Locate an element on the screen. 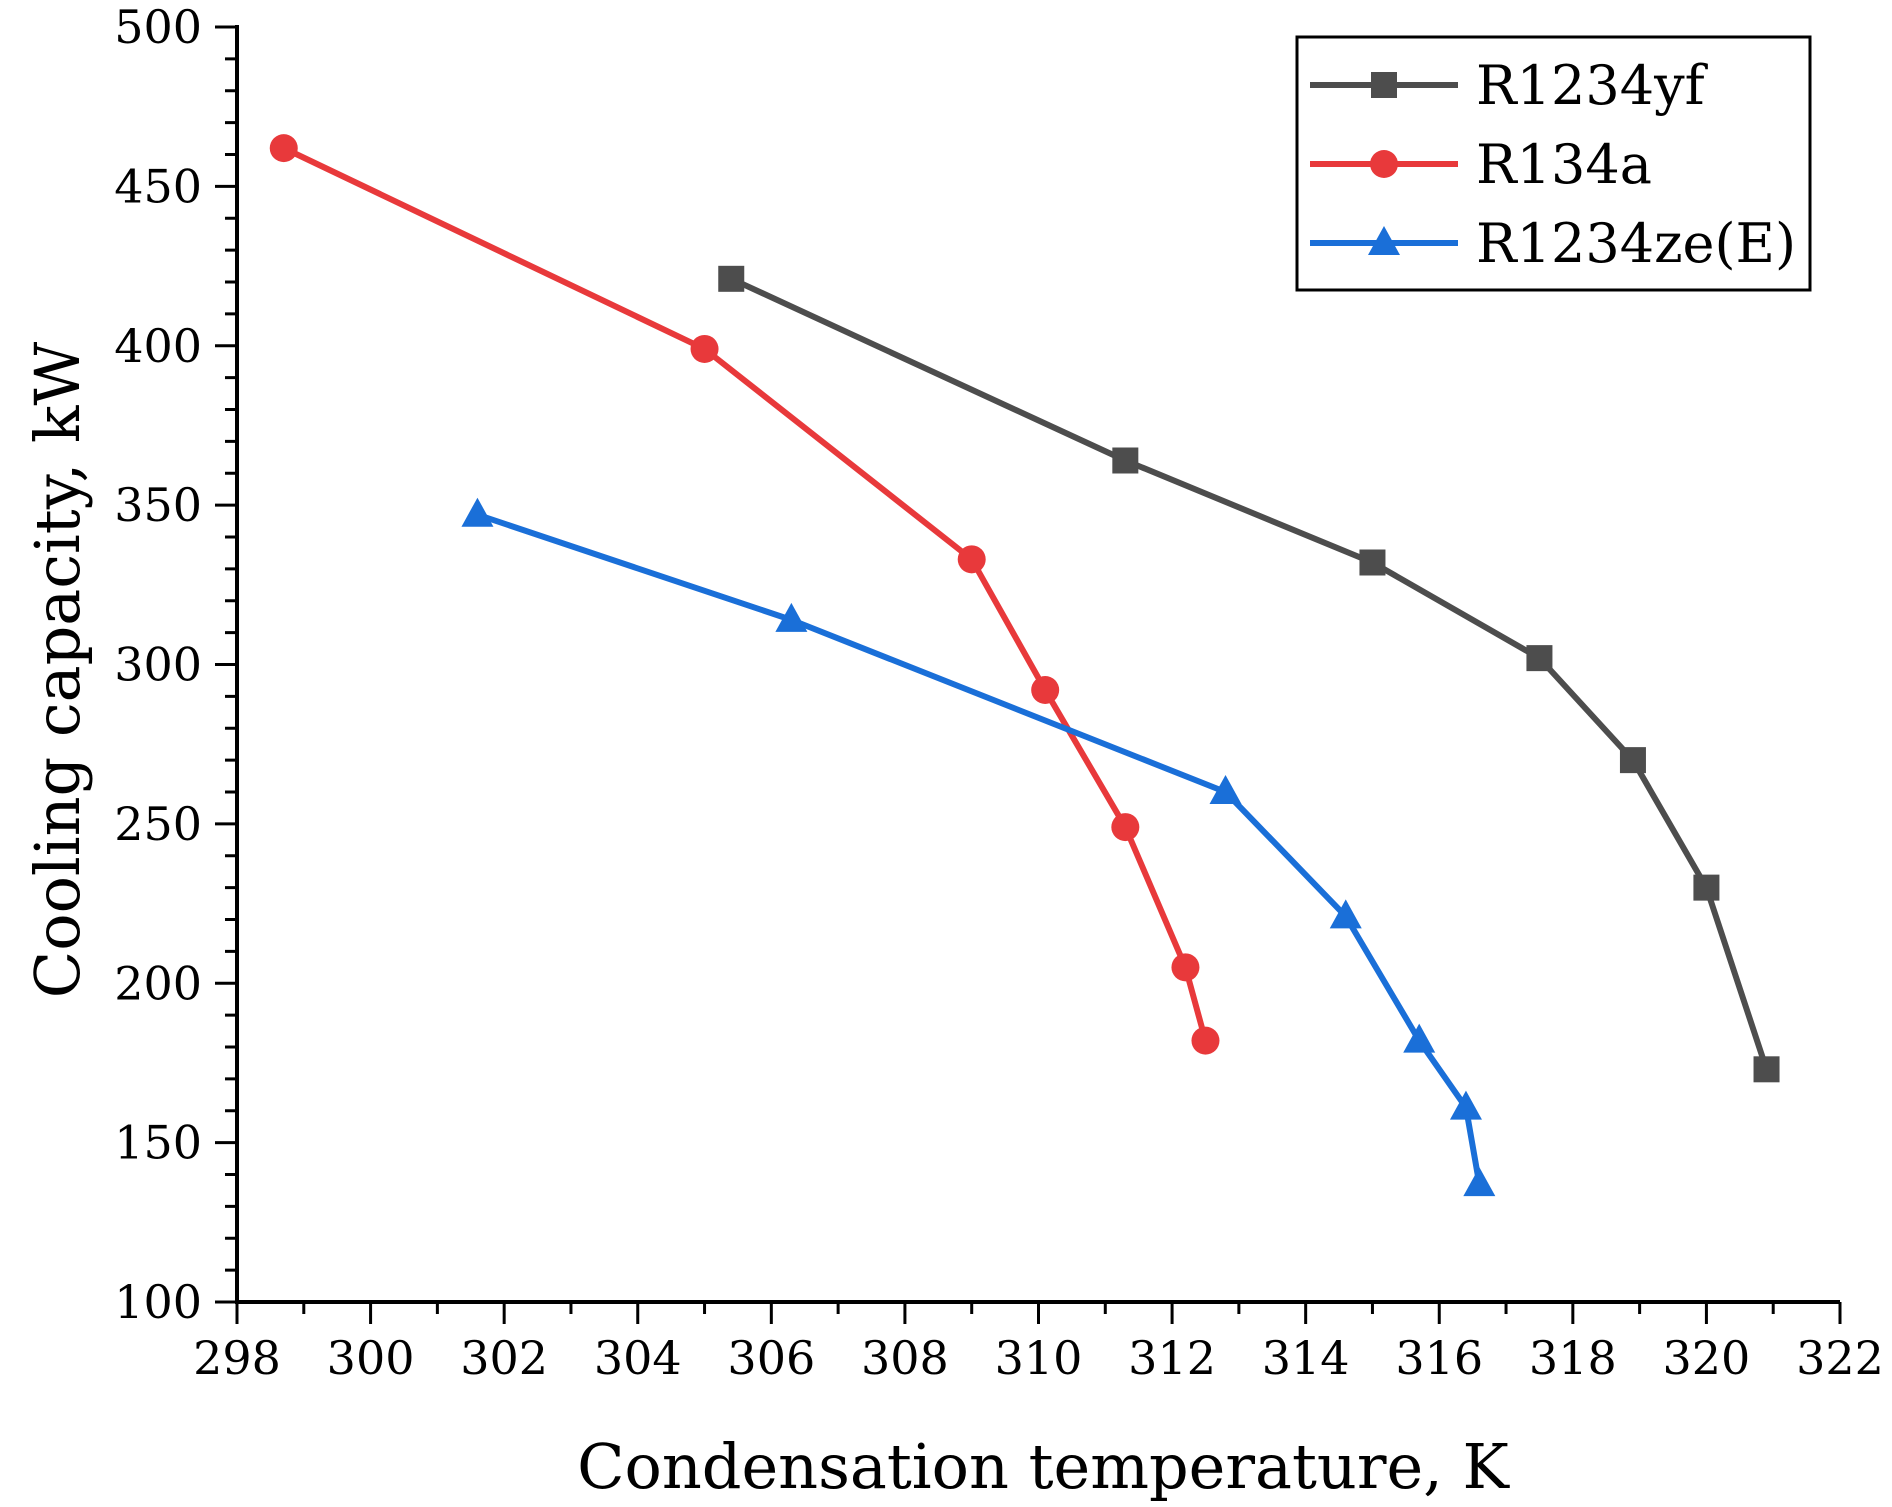  x-tick-label: 308 is located at coordinates (905, 1358).